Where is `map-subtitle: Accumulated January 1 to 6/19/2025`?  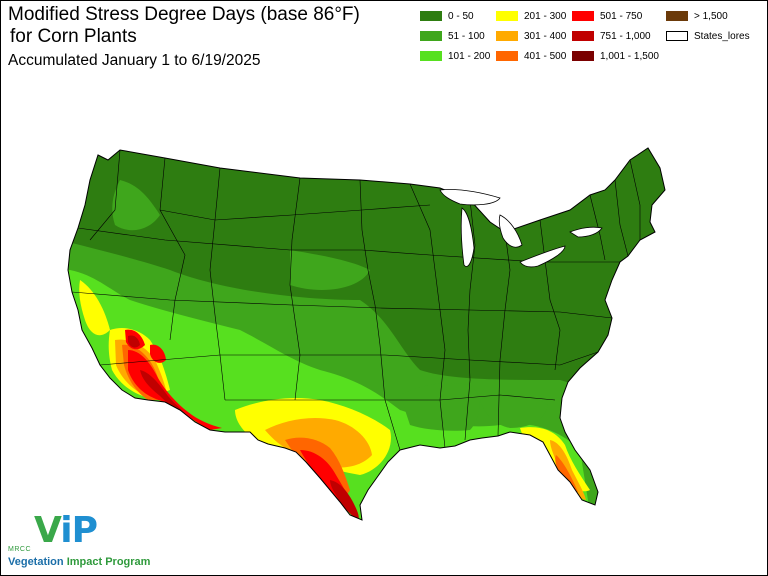 map-subtitle: Accumulated January 1 to 6/19/2025 is located at coordinates (134, 60).